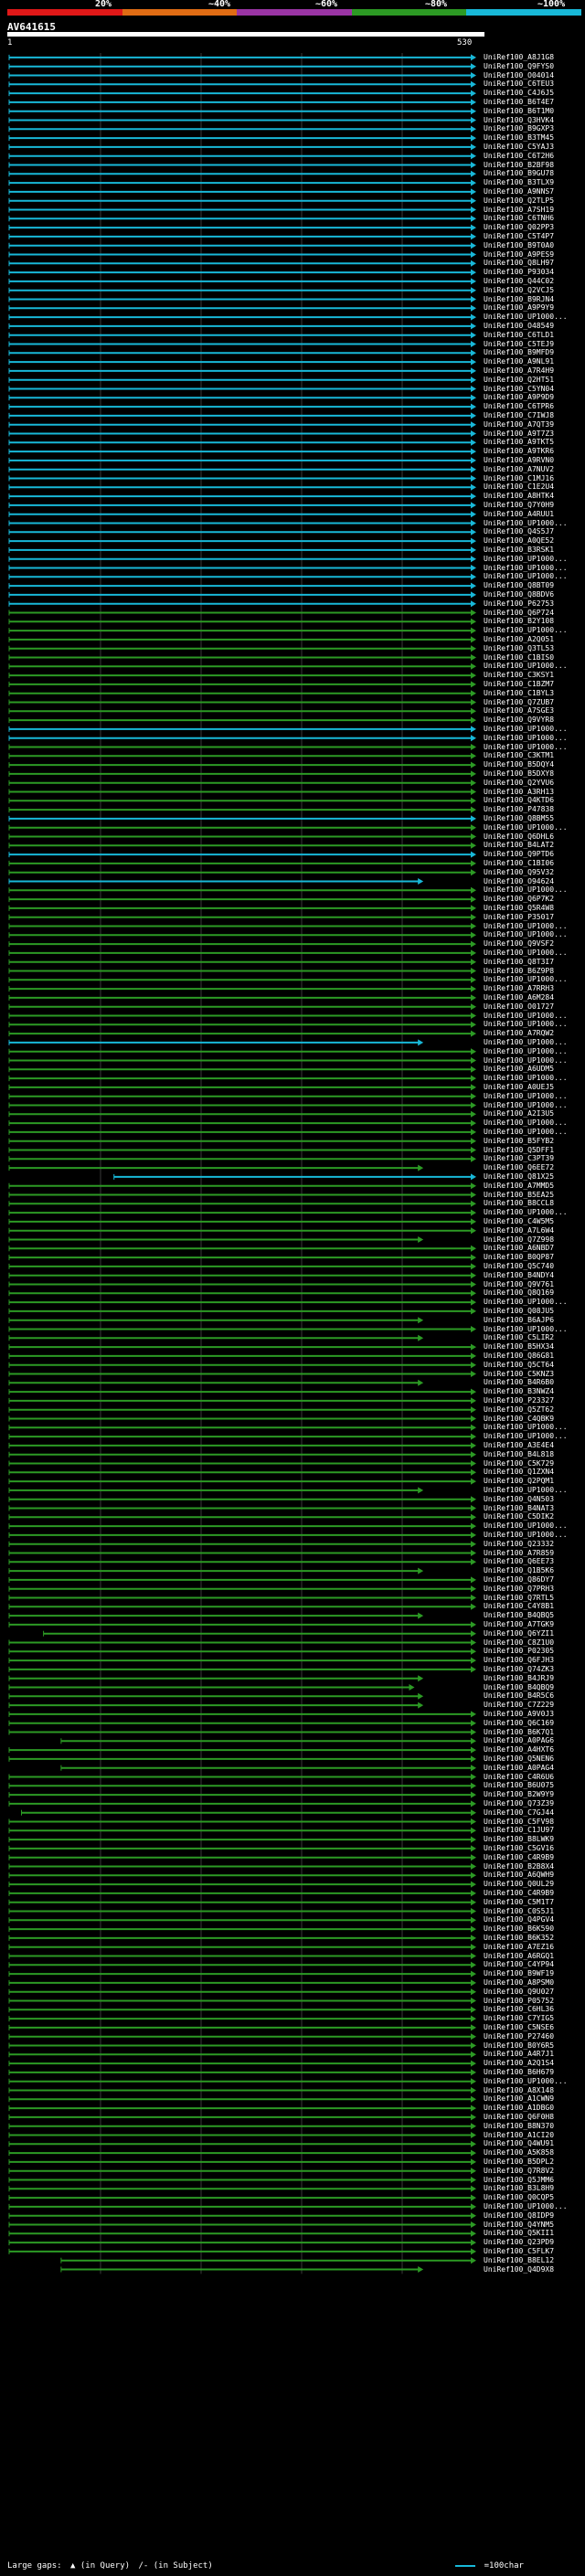 The width and height of the screenshot is (585, 2576). Describe the element at coordinates (519, 460) in the screenshot. I see `hit-label: UniRef100_A9RVN0` at that location.